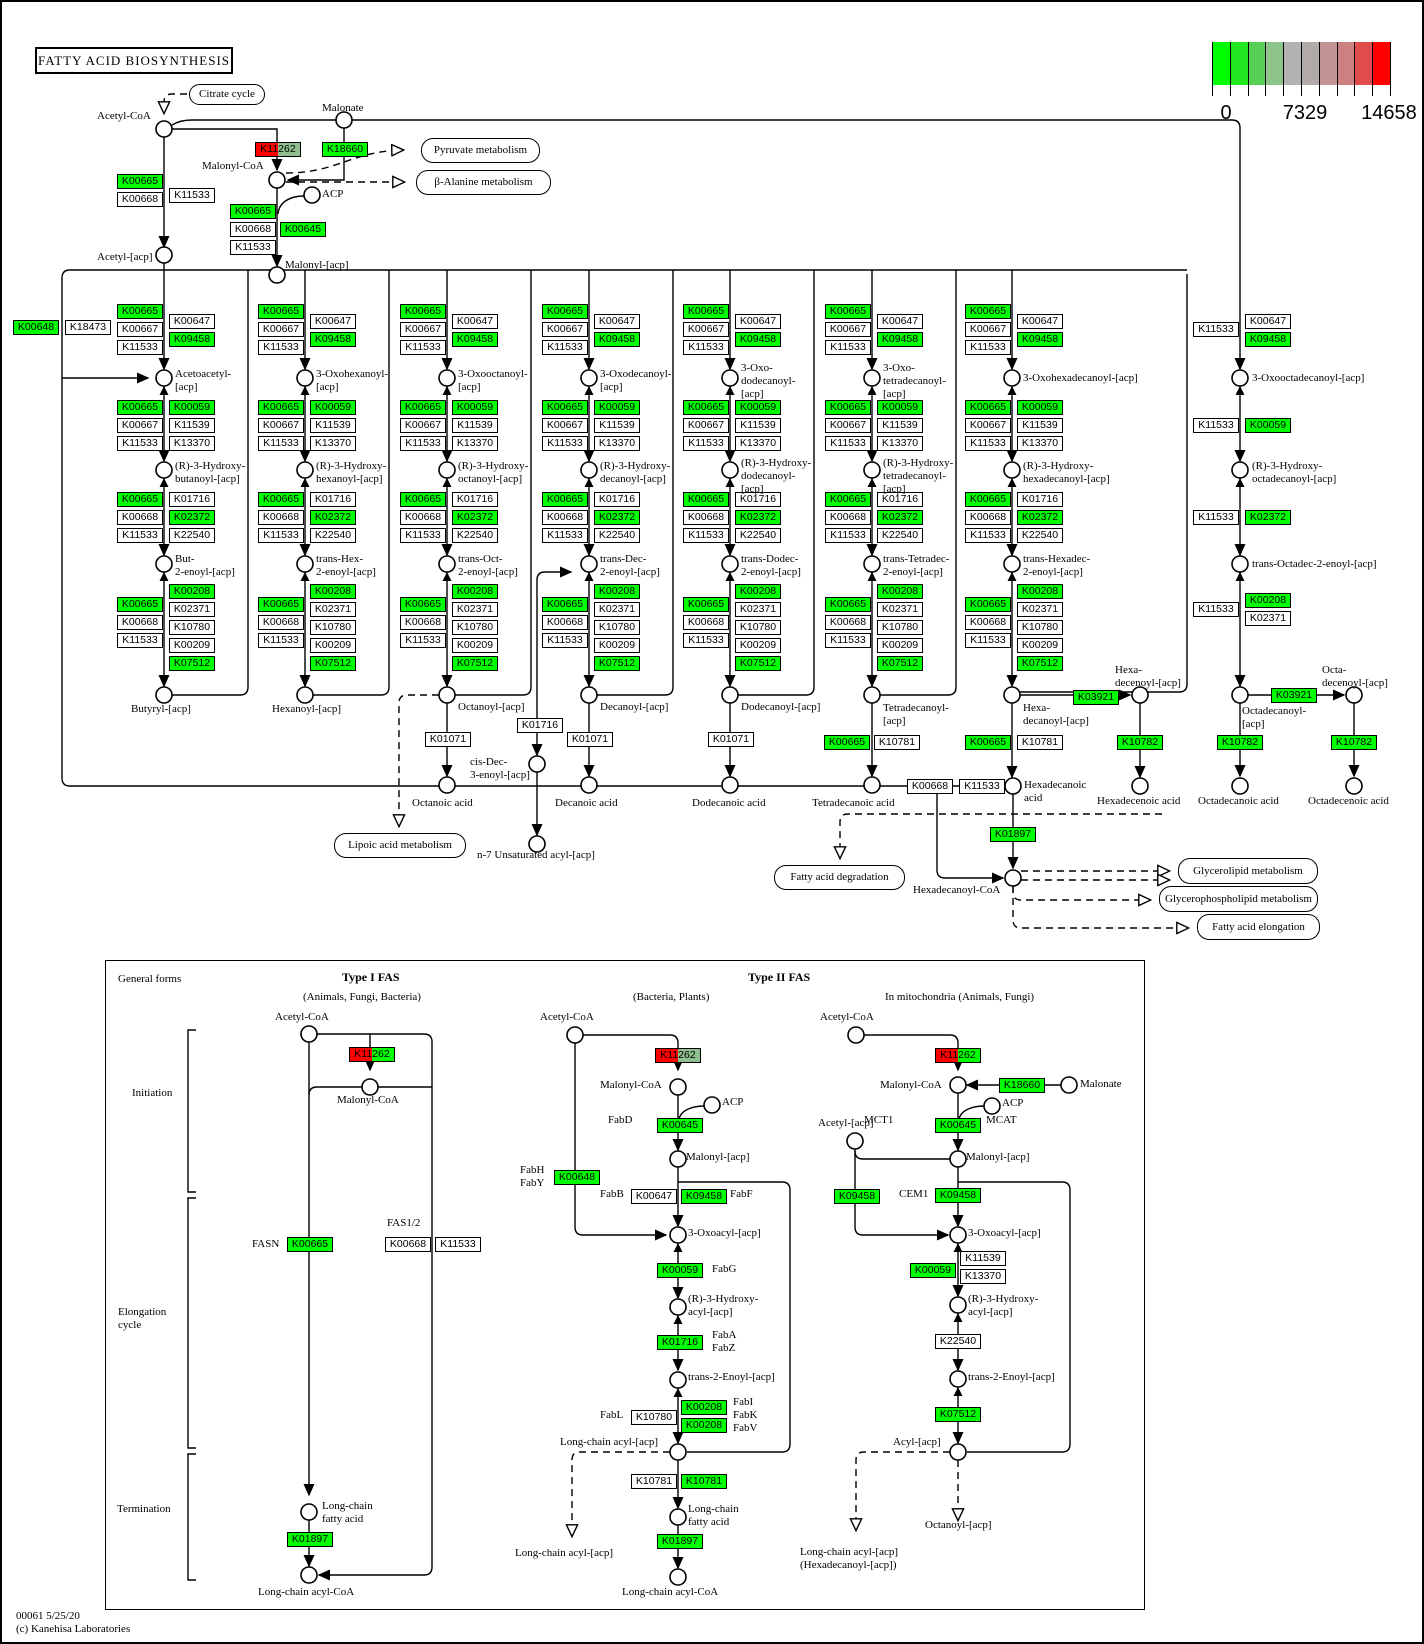 Image resolution: width=1424 pixels, height=1644 pixels. Describe the element at coordinates (333, 535) in the screenshot. I see `kbox-k22540: K22540` at that location.